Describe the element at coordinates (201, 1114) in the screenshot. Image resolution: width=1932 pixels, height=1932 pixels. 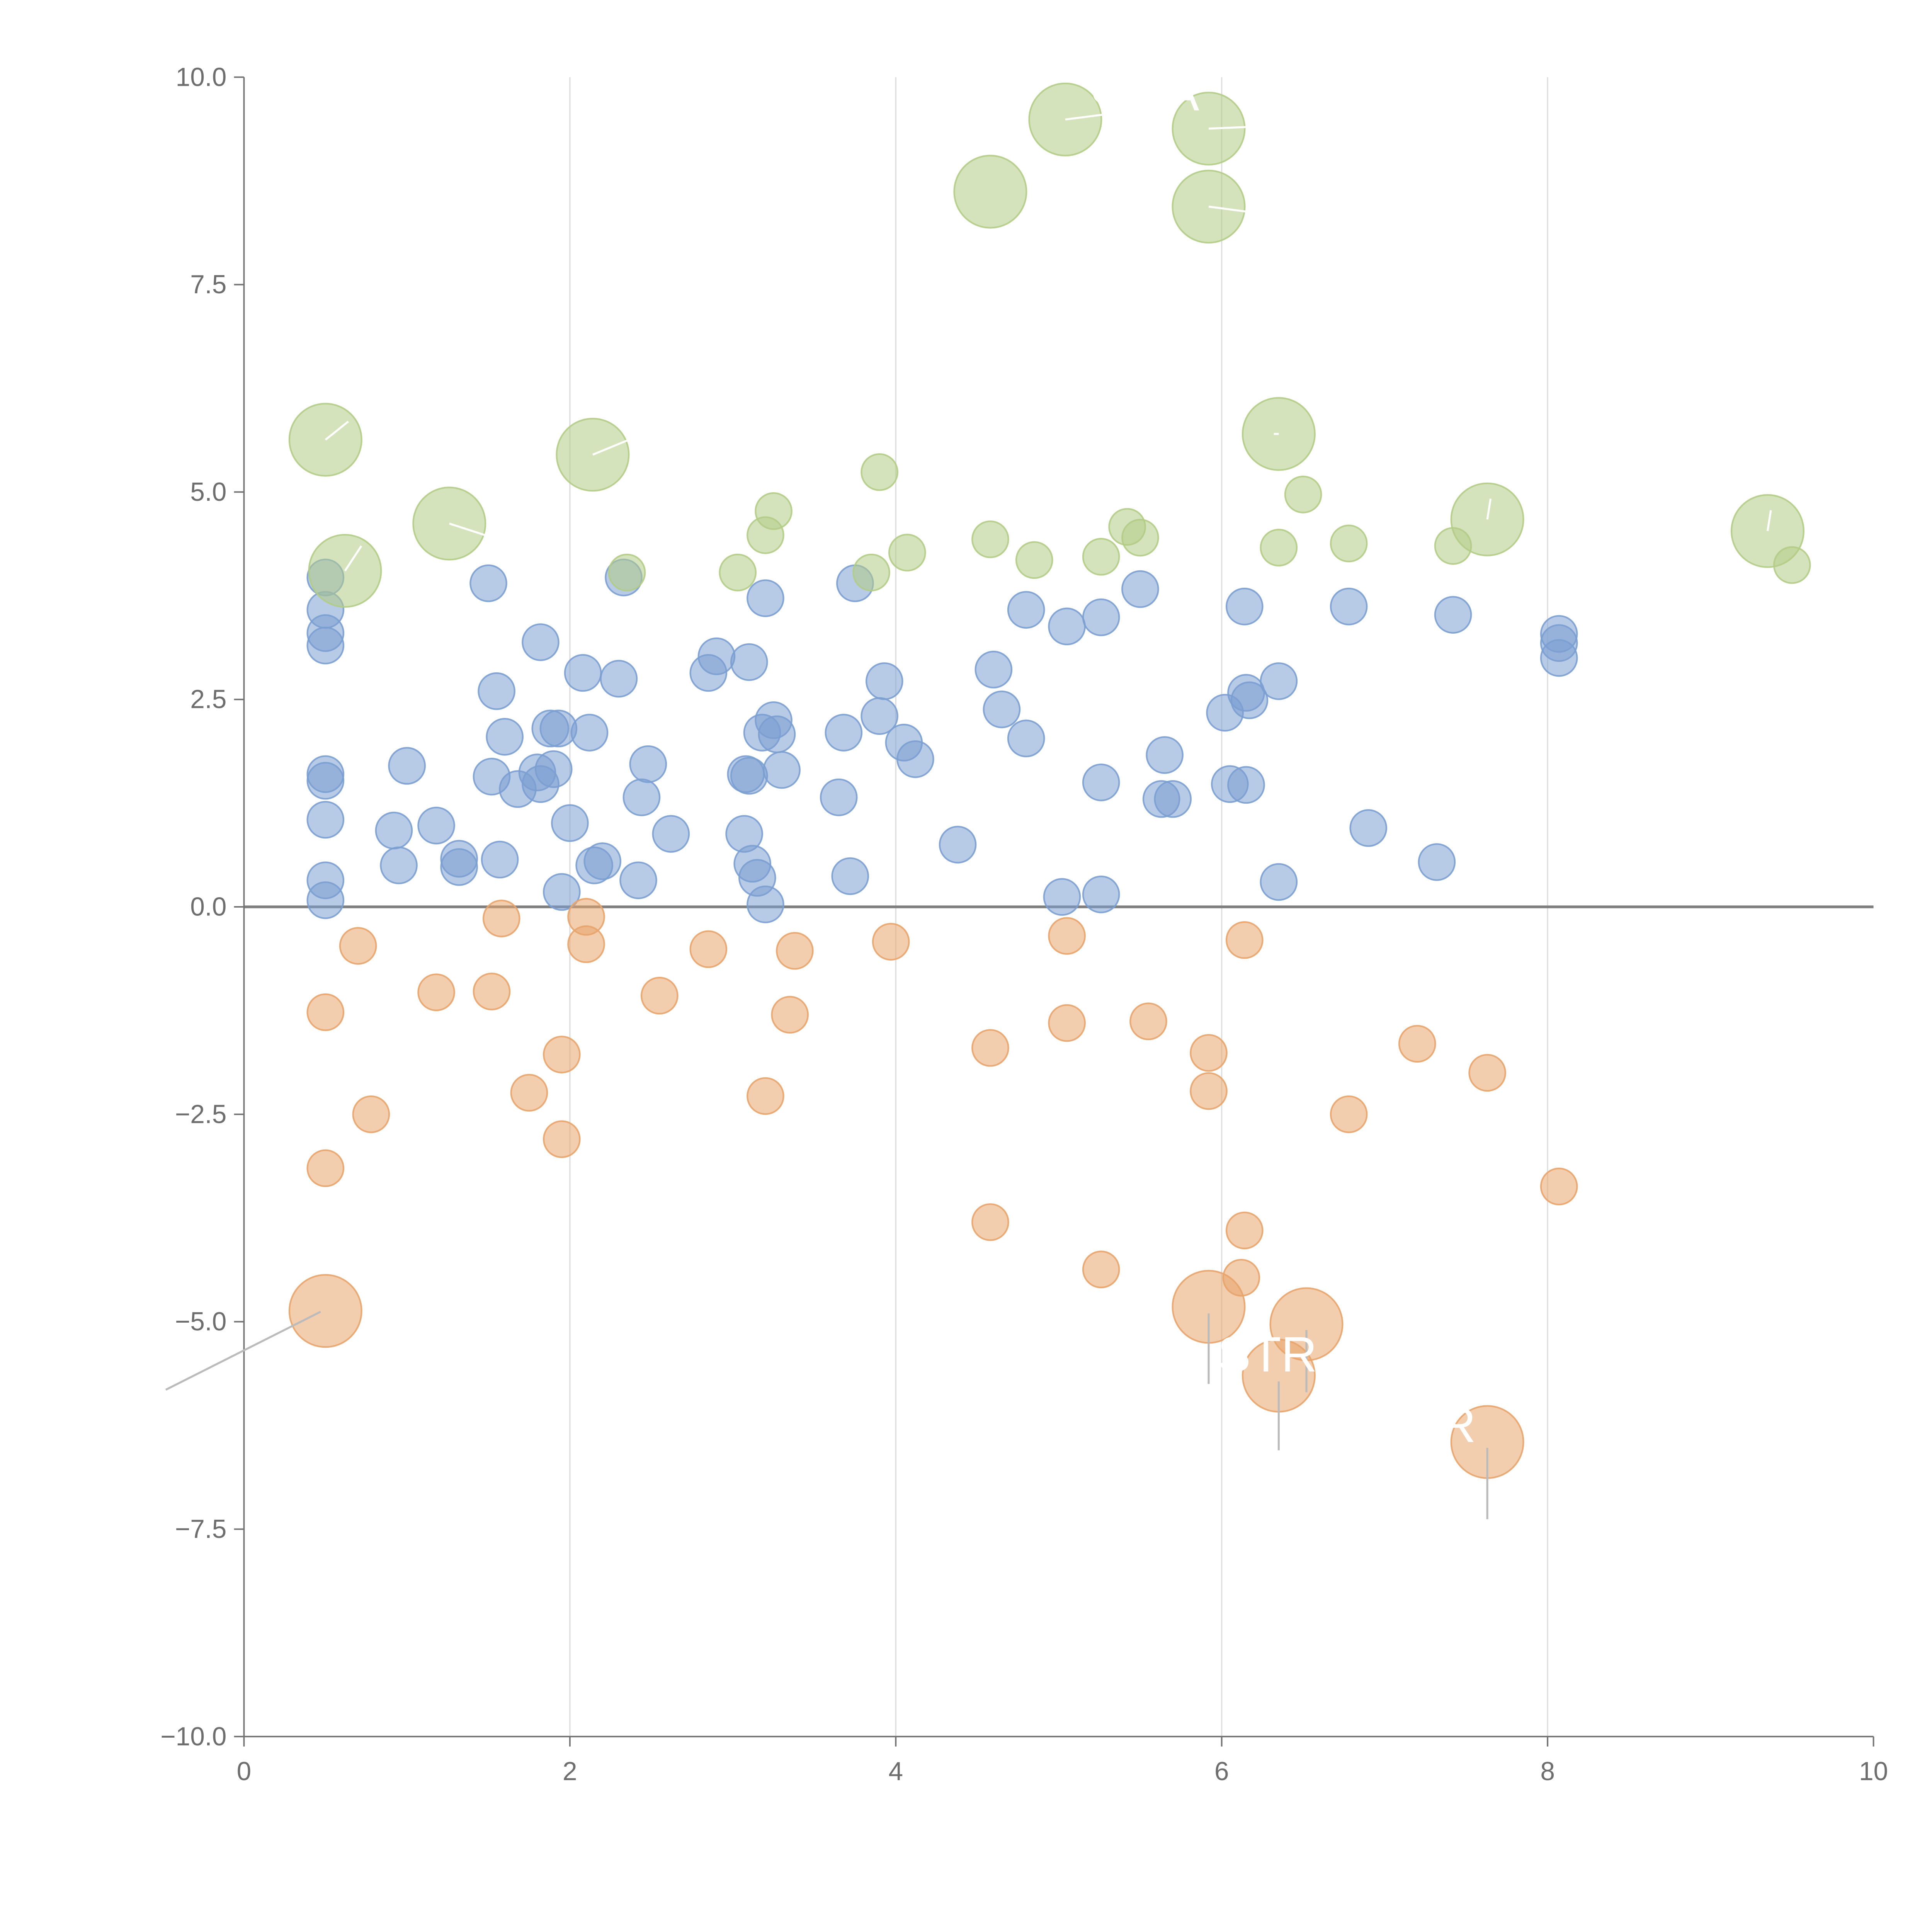
I see `y-tick-label: −2.5` at that location.